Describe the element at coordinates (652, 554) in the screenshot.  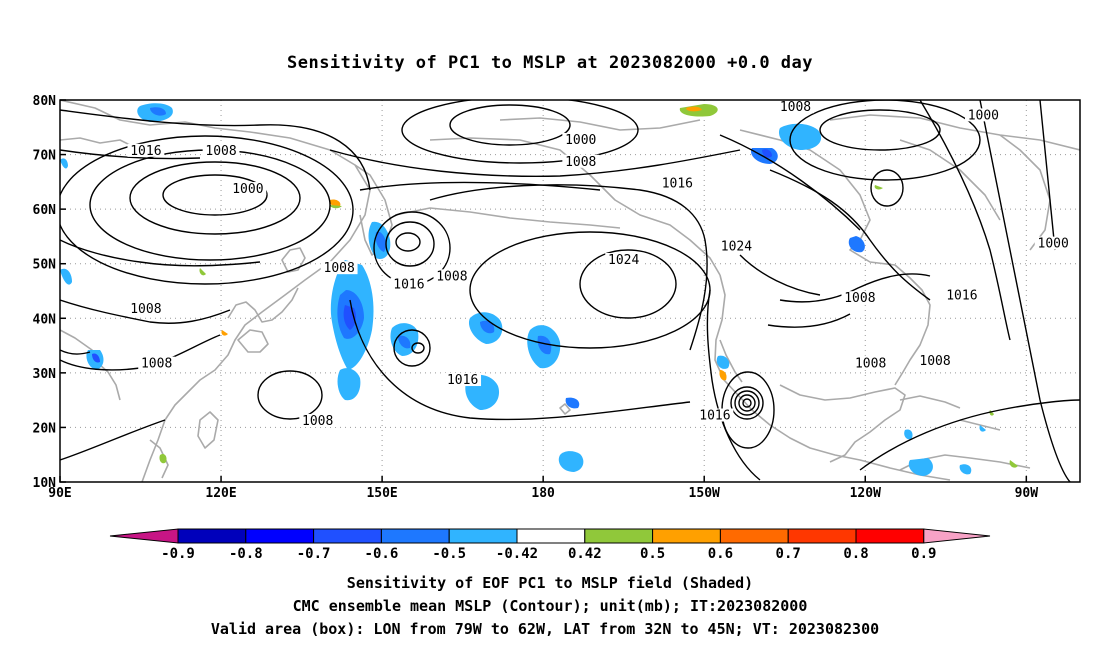
I see `colorbar-label: 0.5` at that location.